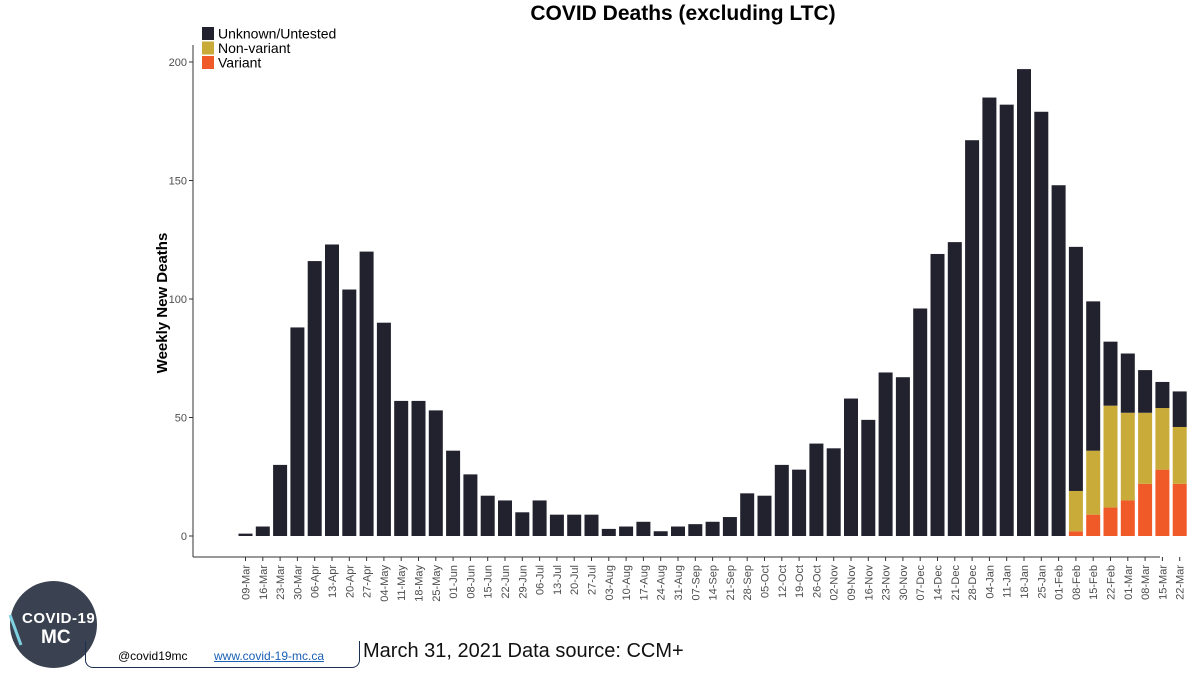  Describe the element at coordinates (1110, 456) in the screenshot. I see `bar-non-variant-22-Feb` at that location.